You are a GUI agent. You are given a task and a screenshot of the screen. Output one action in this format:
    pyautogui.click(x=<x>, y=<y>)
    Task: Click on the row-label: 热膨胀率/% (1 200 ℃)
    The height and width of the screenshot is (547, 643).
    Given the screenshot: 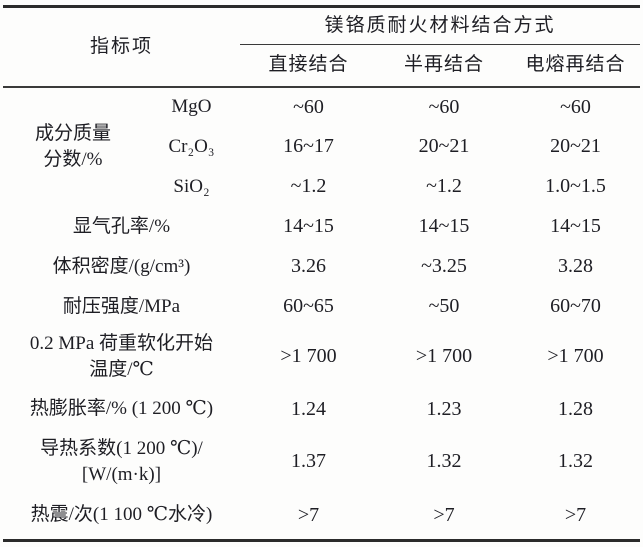 What is the action you would take?
    pyautogui.click(x=121, y=409)
    